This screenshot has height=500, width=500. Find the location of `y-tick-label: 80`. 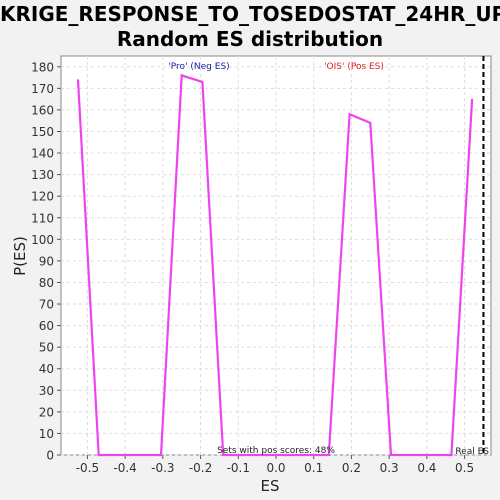

y-tick-label: 80 is located at coordinates (46, 283).